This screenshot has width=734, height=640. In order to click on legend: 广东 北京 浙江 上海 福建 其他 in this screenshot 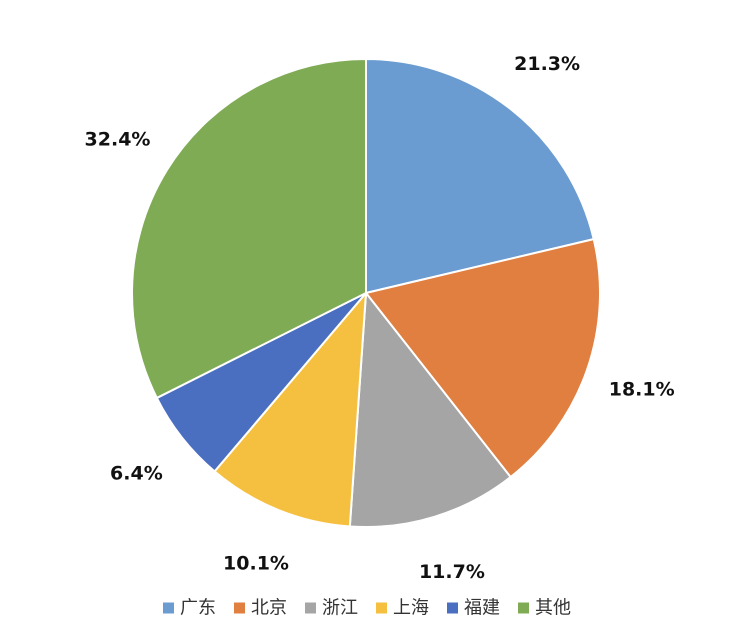, I will do `click(367, 608)`.